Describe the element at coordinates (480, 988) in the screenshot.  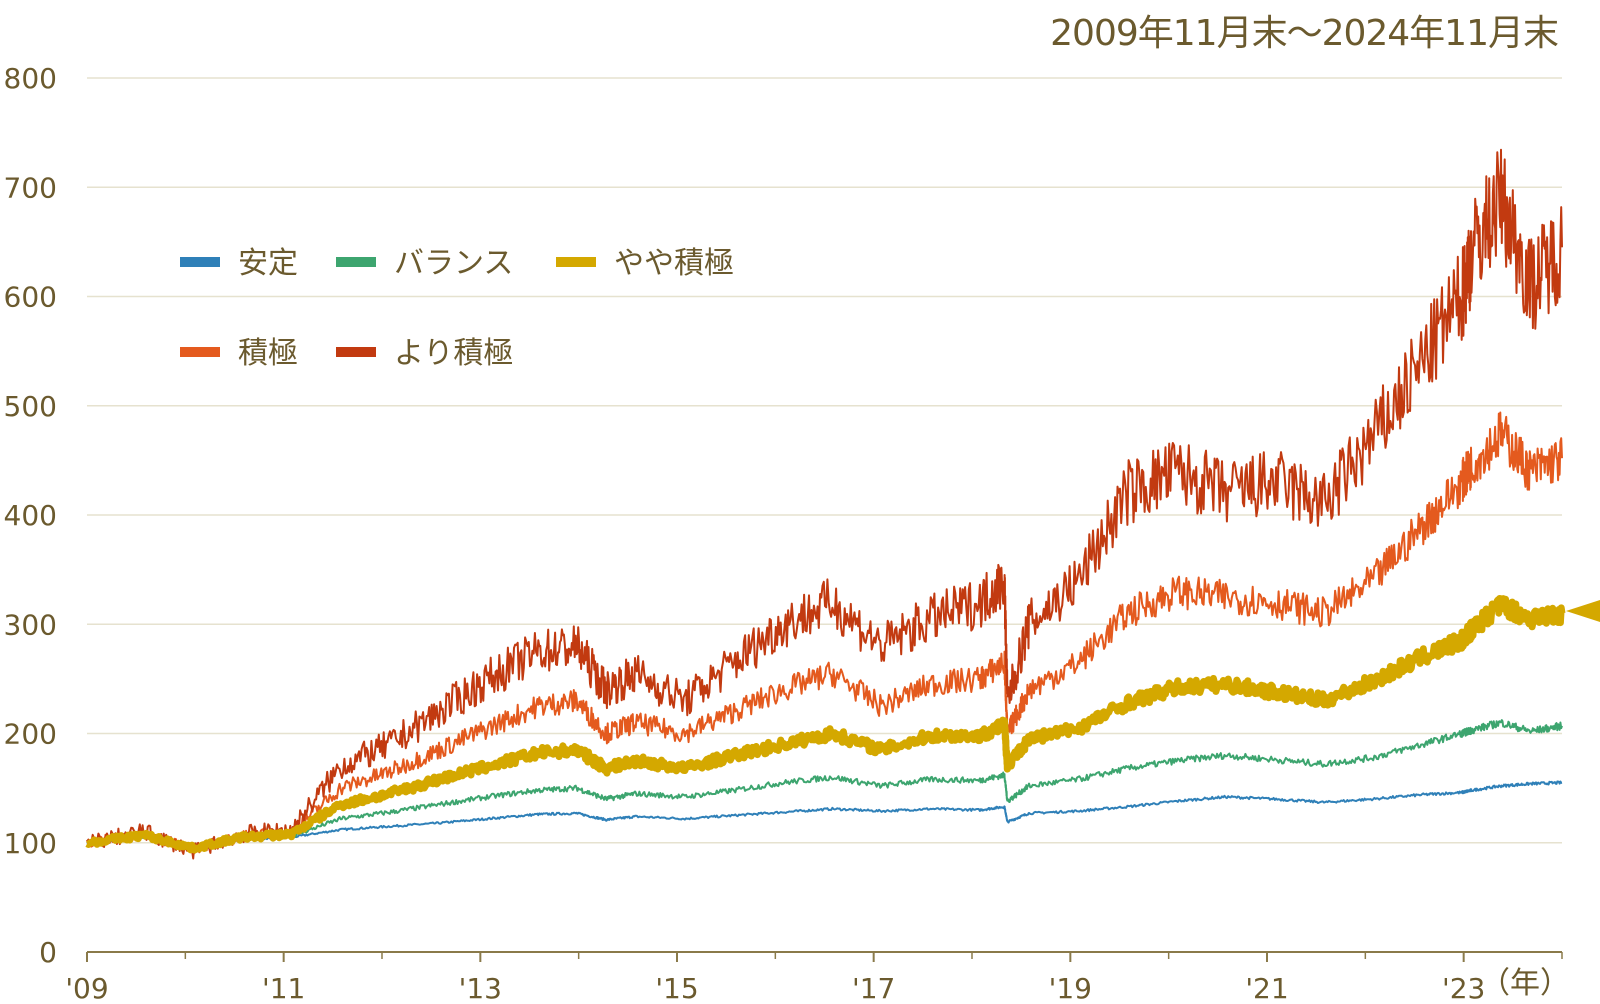
I see `x-tick-label: '13` at that location.